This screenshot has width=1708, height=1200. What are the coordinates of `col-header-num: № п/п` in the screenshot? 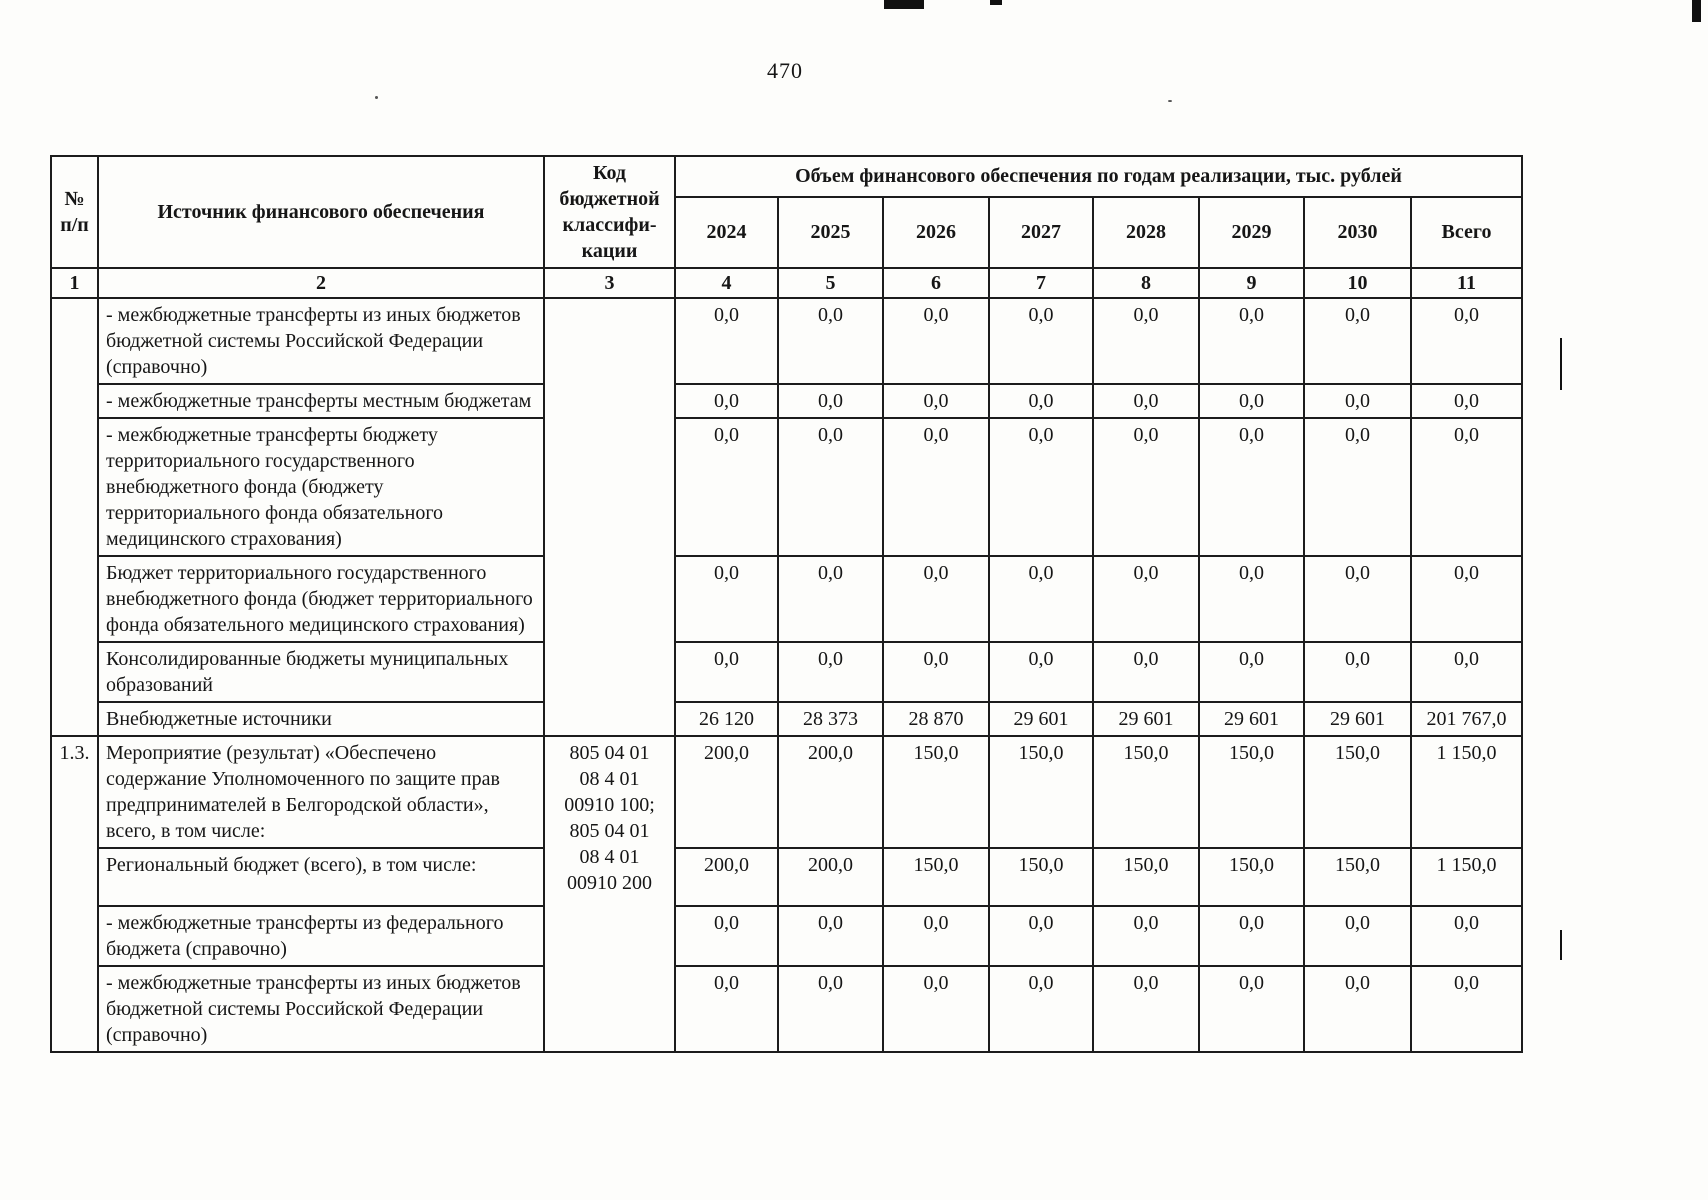 It's located at (74, 212).